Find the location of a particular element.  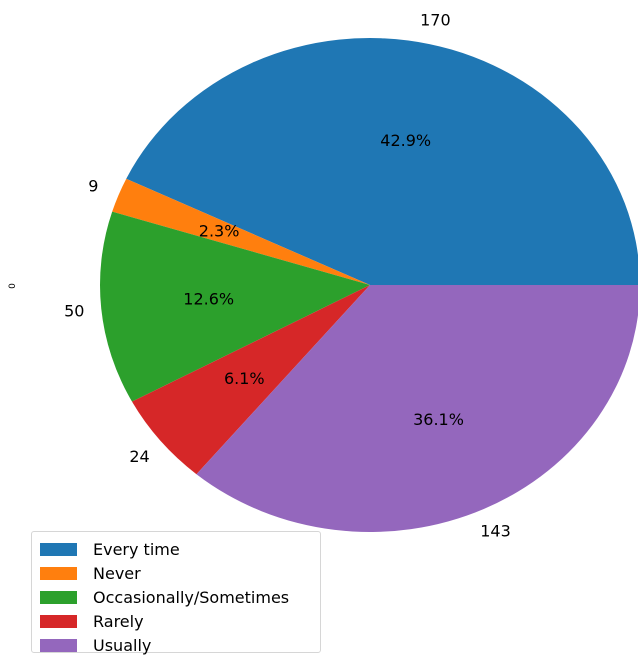

legend-item: Never is located at coordinates (176, 573).